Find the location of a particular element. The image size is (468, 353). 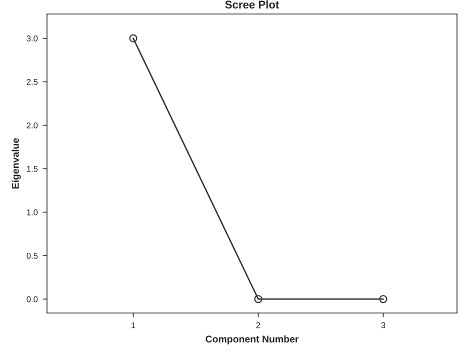

y-tick-label: 1.0 is located at coordinates (32, 212).